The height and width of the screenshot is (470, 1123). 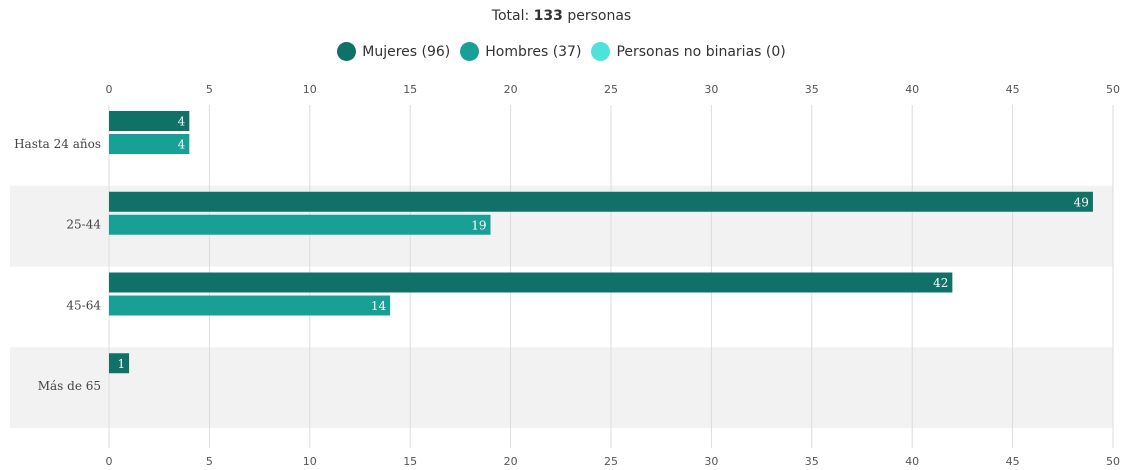 What do you see at coordinates (470, 51) in the screenshot?
I see `legend-swatch-hombres` at bounding box center [470, 51].